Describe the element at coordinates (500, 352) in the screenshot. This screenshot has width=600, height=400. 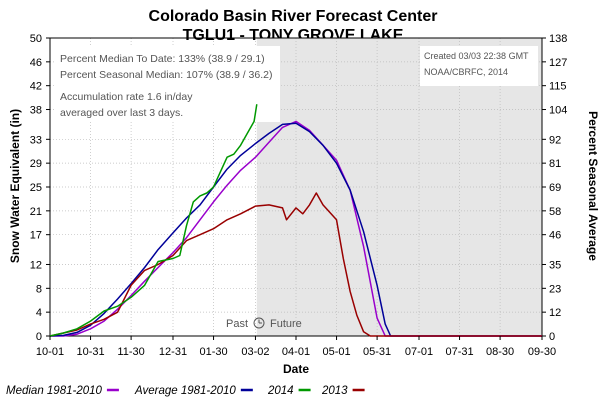
I see `x-tick-label: 08-30` at that location.